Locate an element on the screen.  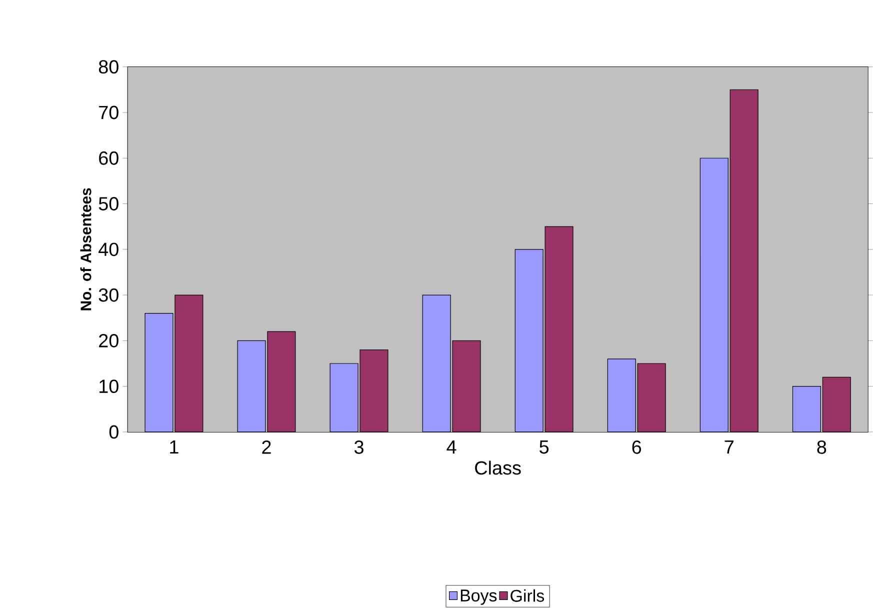
x-tick-label: 2 is located at coordinates (266, 447).